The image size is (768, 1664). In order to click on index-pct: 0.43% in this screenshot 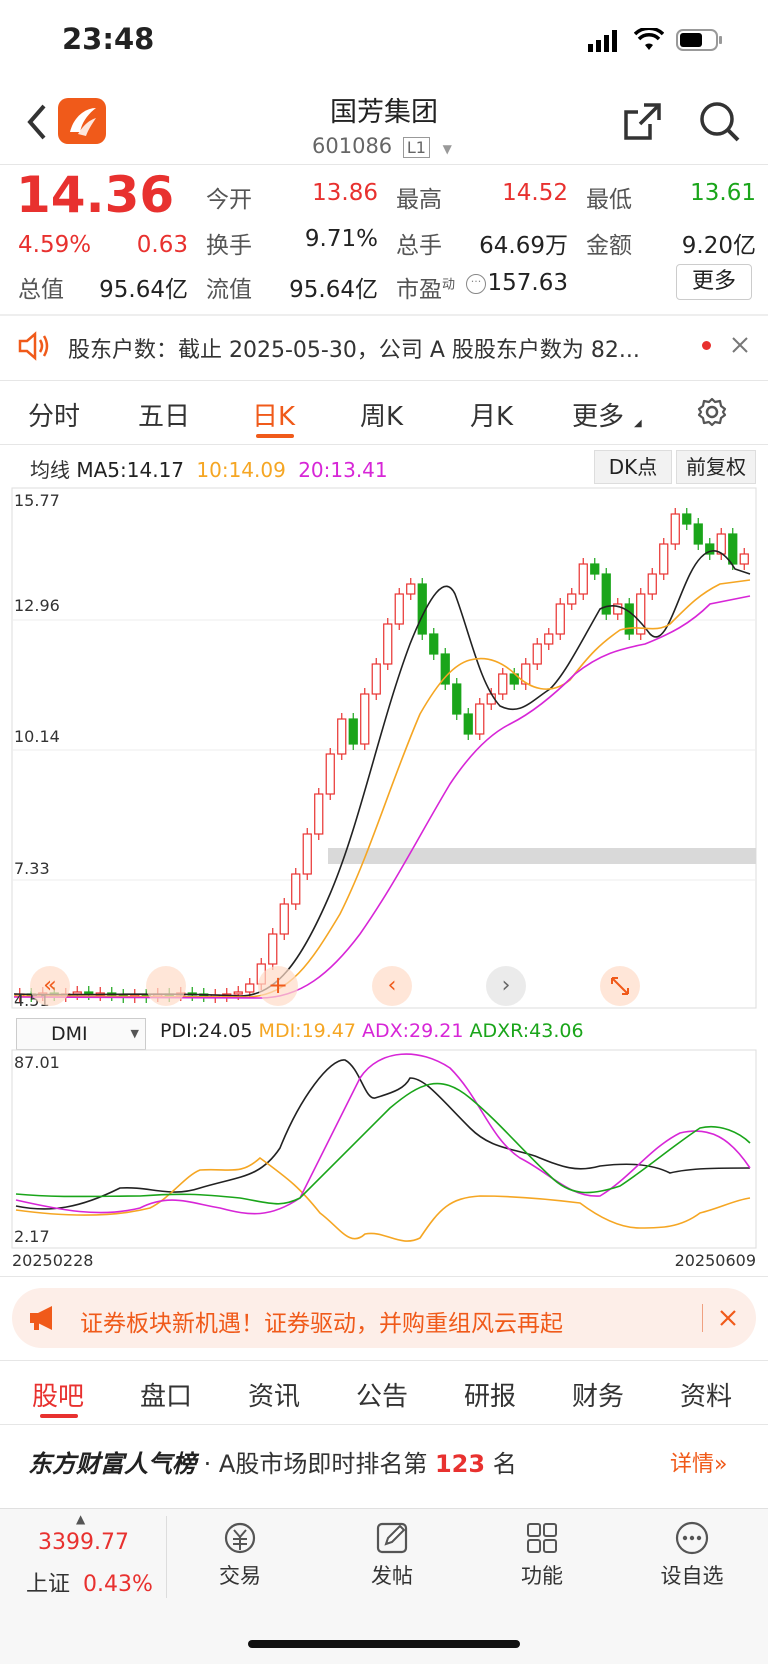, I will do `click(118, 1584)`.